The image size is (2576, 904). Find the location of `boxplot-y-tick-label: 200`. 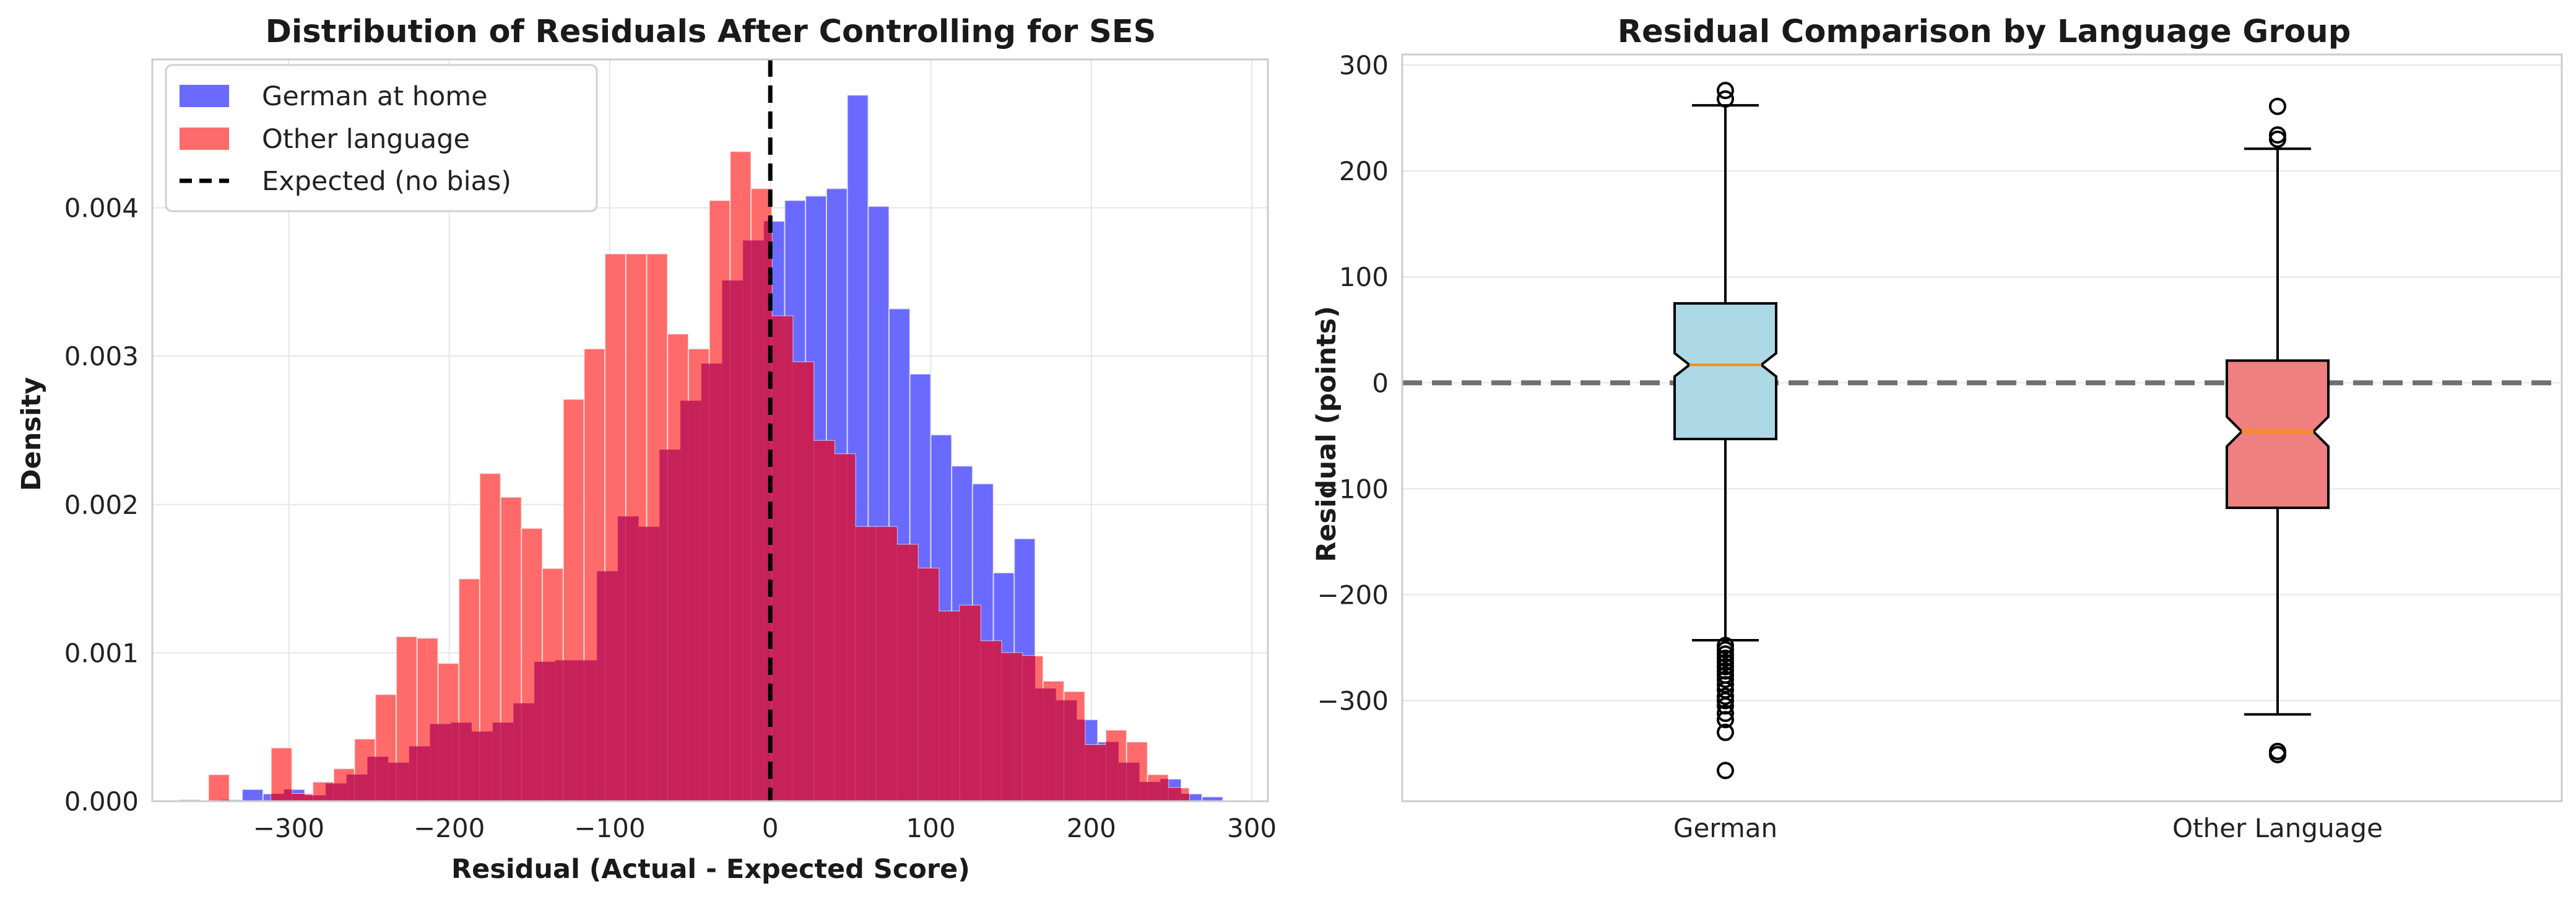

boxplot-y-tick-label: 200 is located at coordinates (1364, 171).